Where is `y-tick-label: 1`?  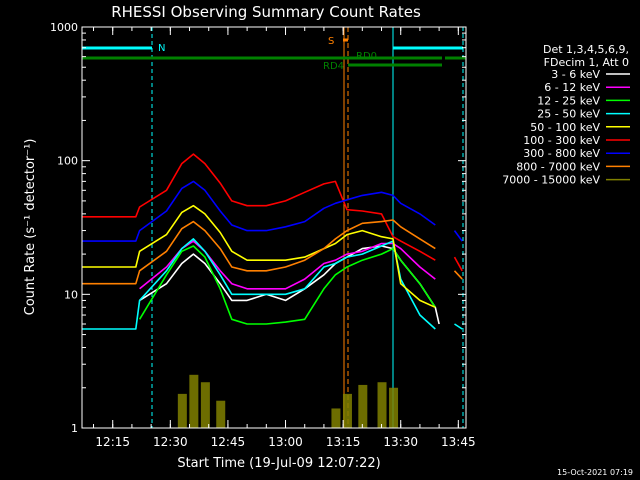 y-tick-label: 1 is located at coordinates (74, 428).